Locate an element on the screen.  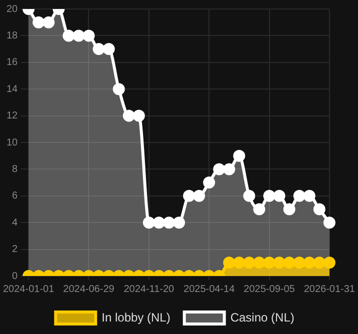
x-tick-label: 2024-11-20 is located at coordinates (149, 289).